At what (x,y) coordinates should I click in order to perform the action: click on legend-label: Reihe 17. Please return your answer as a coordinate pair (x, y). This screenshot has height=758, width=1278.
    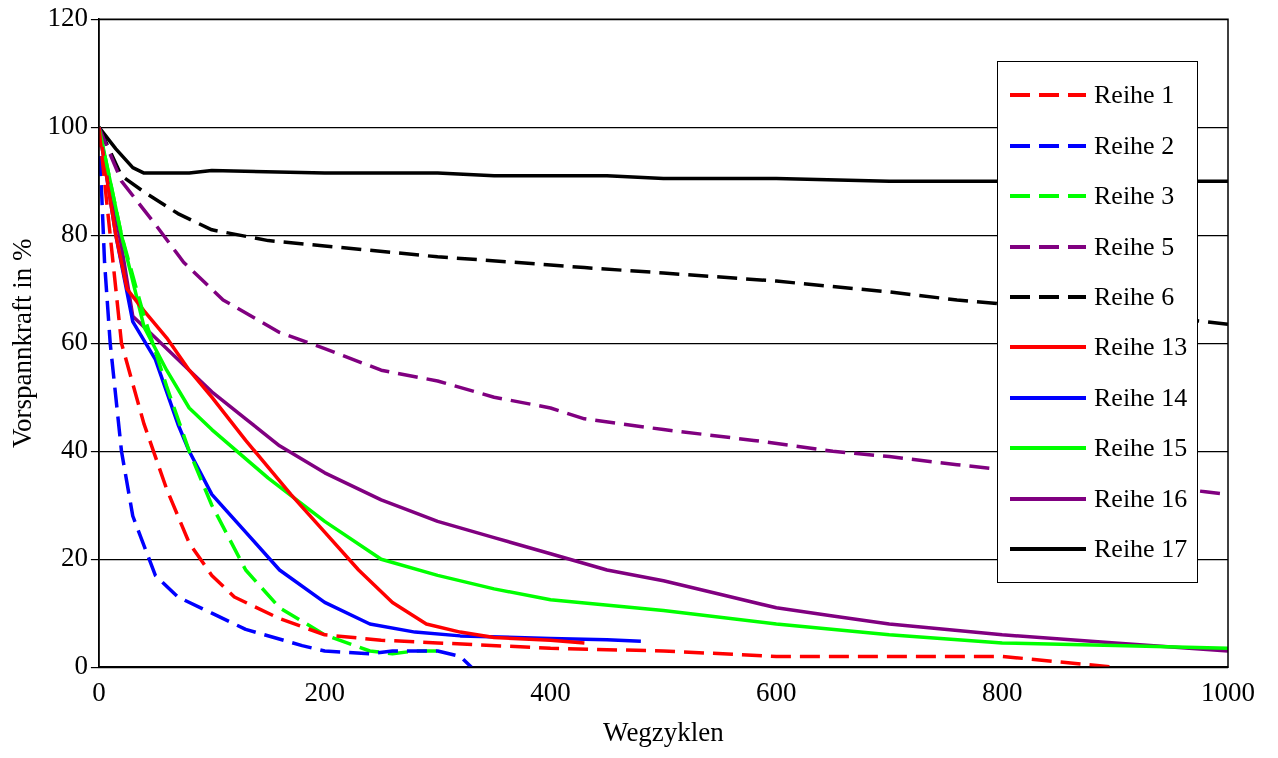
    Looking at the image, I should click on (1141, 548).